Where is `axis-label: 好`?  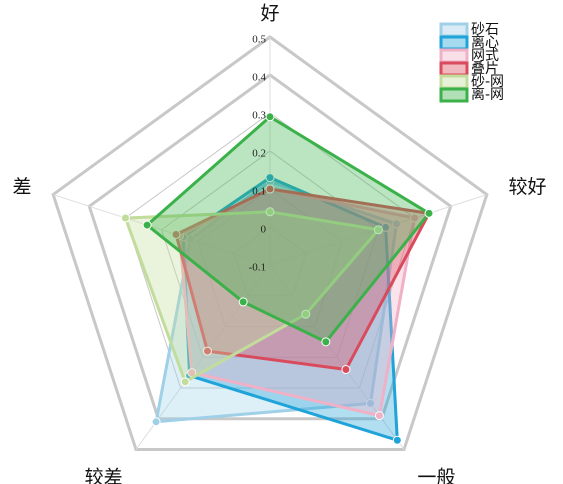
axis-label: 好 is located at coordinates (269, 14).